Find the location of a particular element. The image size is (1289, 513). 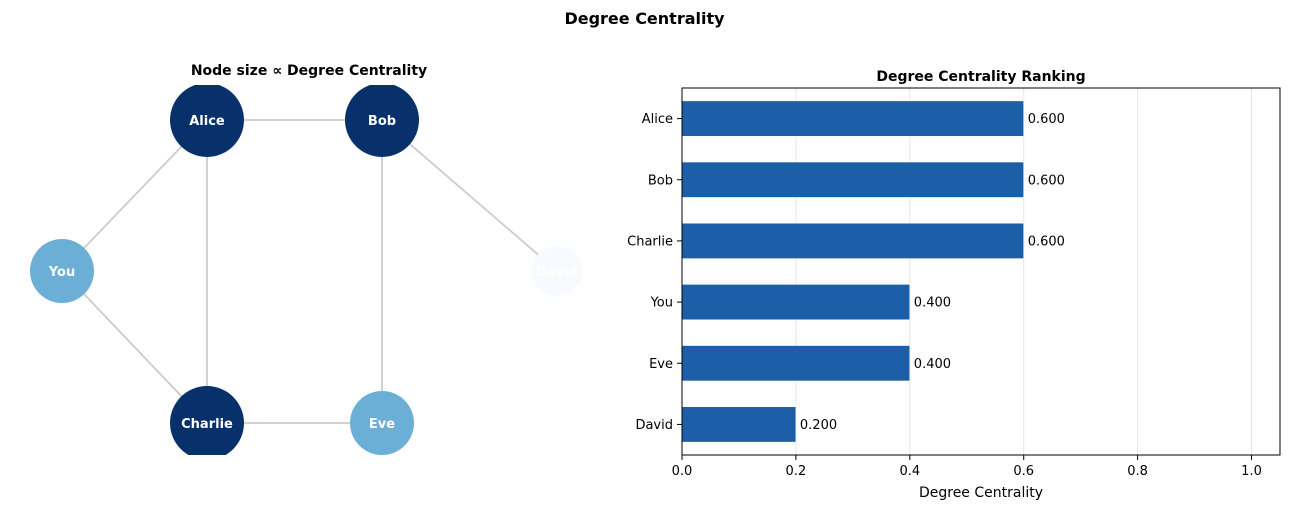

bar-value-label-bob: 0.600 is located at coordinates (1046, 180).